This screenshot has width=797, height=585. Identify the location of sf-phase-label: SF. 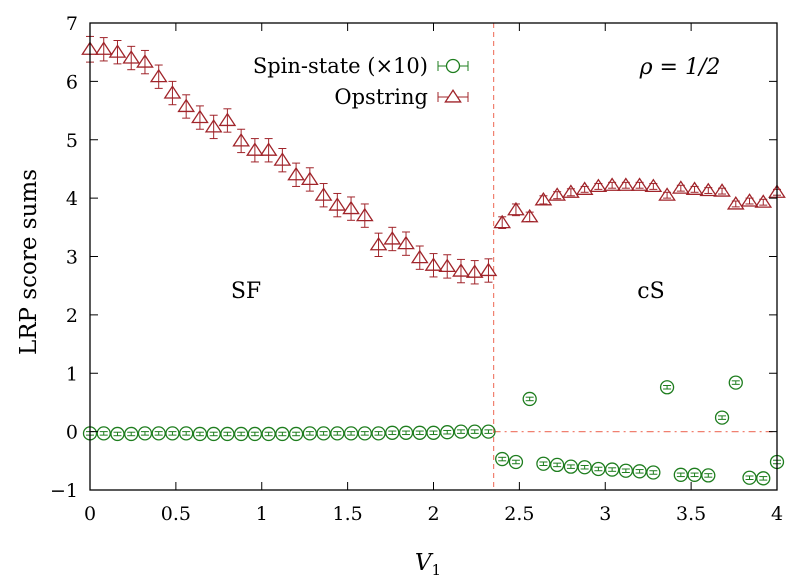
(246, 291).